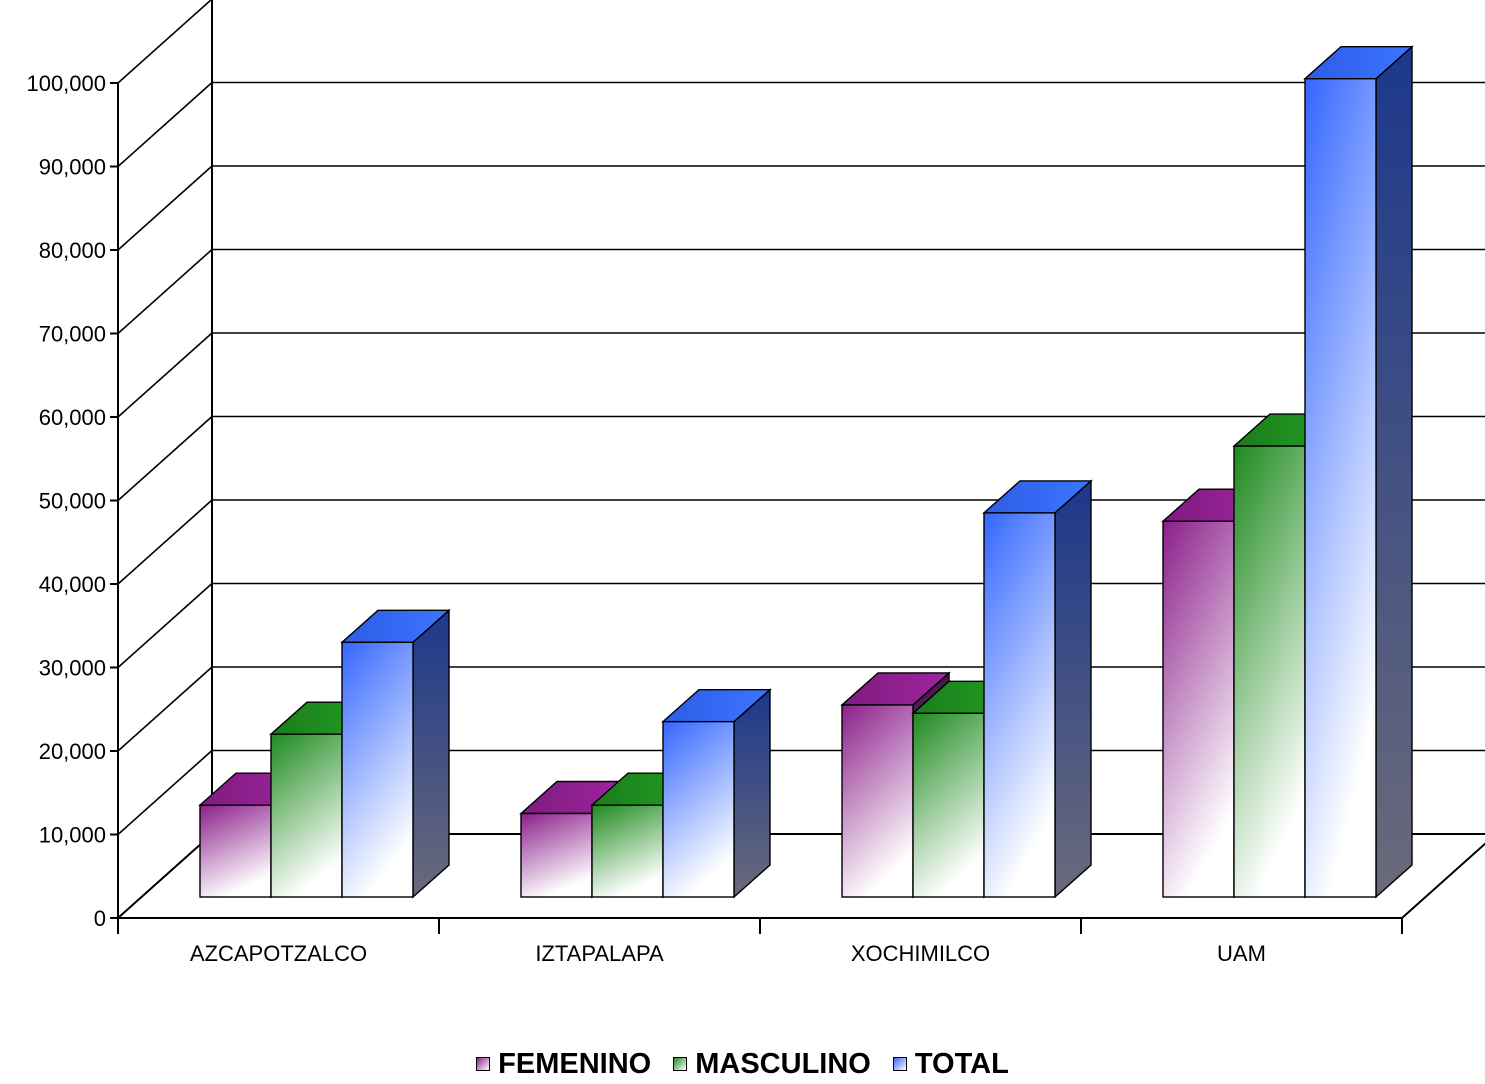 The height and width of the screenshot is (1084, 1485). I want to click on y-tick-label: 90,000, so click(72, 167).